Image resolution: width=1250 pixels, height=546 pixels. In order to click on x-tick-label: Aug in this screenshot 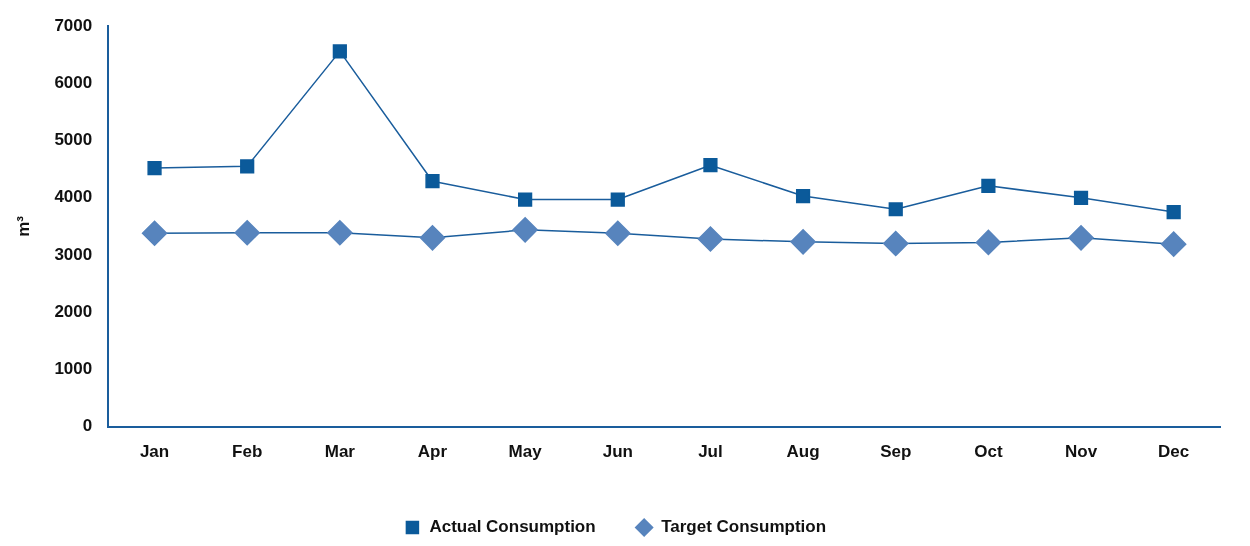, I will do `click(803, 452)`.